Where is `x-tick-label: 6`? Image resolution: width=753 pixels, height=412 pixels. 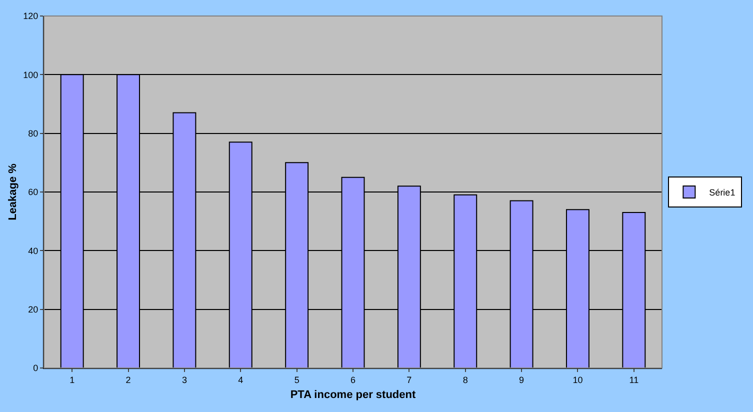
x-tick-label: 6 is located at coordinates (353, 379).